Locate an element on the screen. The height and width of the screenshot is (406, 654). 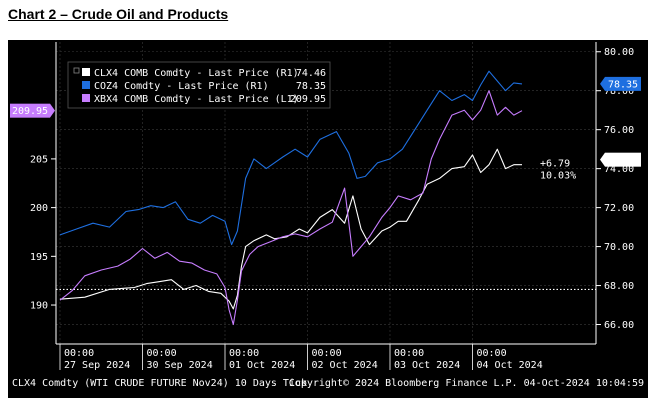
legend-entry-value: 74.46 is located at coordinates (311, 73).